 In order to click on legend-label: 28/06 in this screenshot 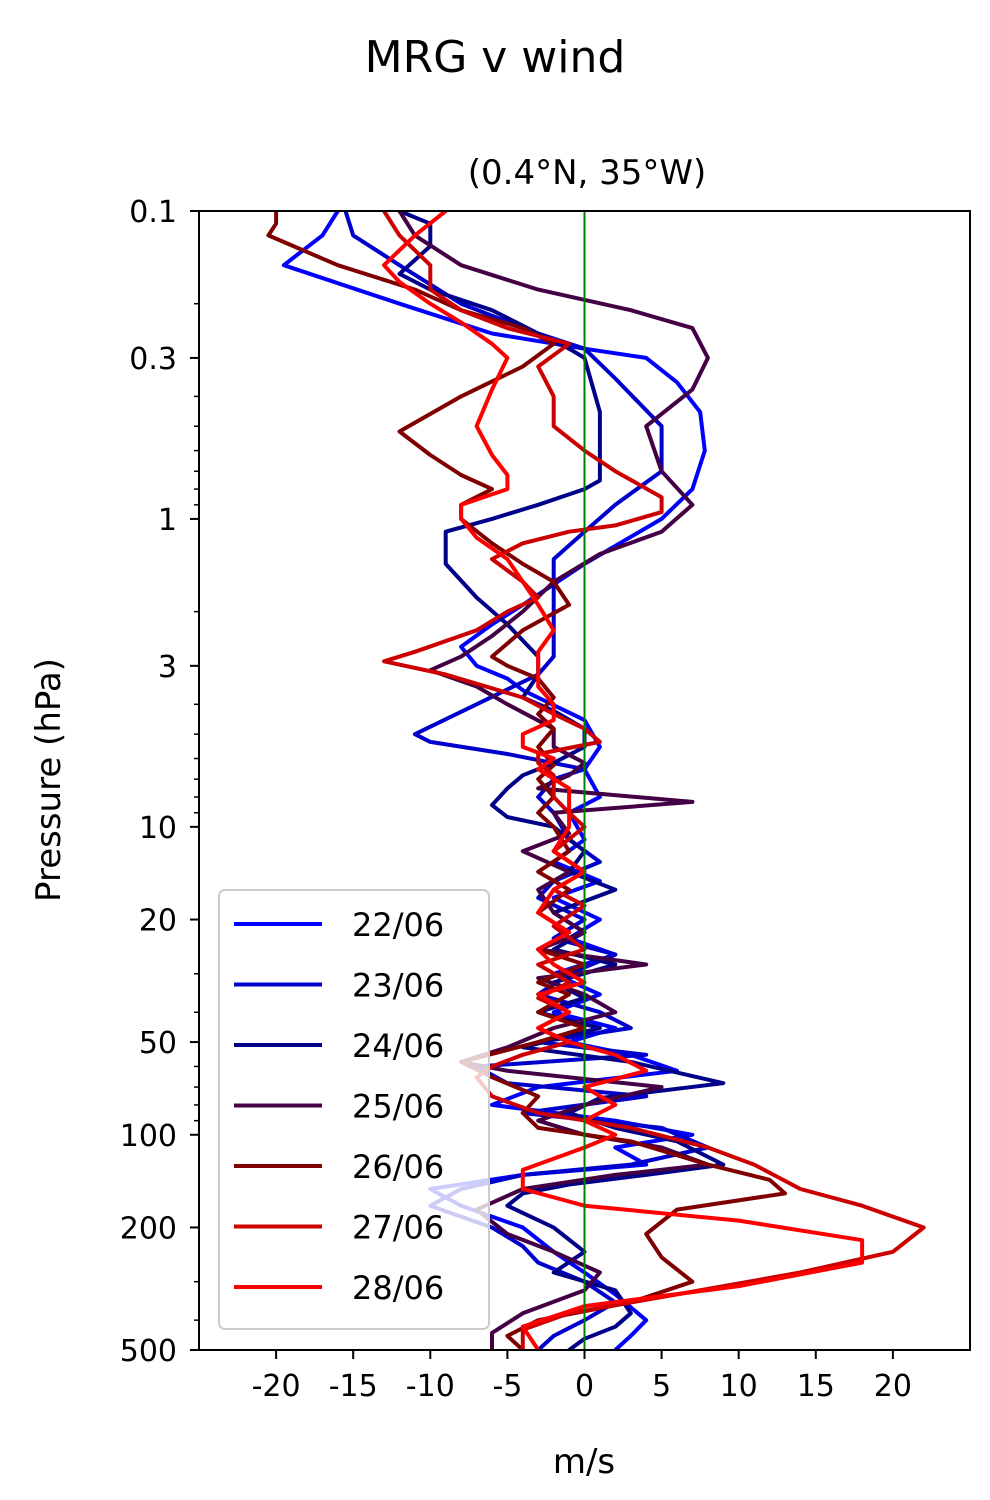, I will do `click(398, 1288)`.